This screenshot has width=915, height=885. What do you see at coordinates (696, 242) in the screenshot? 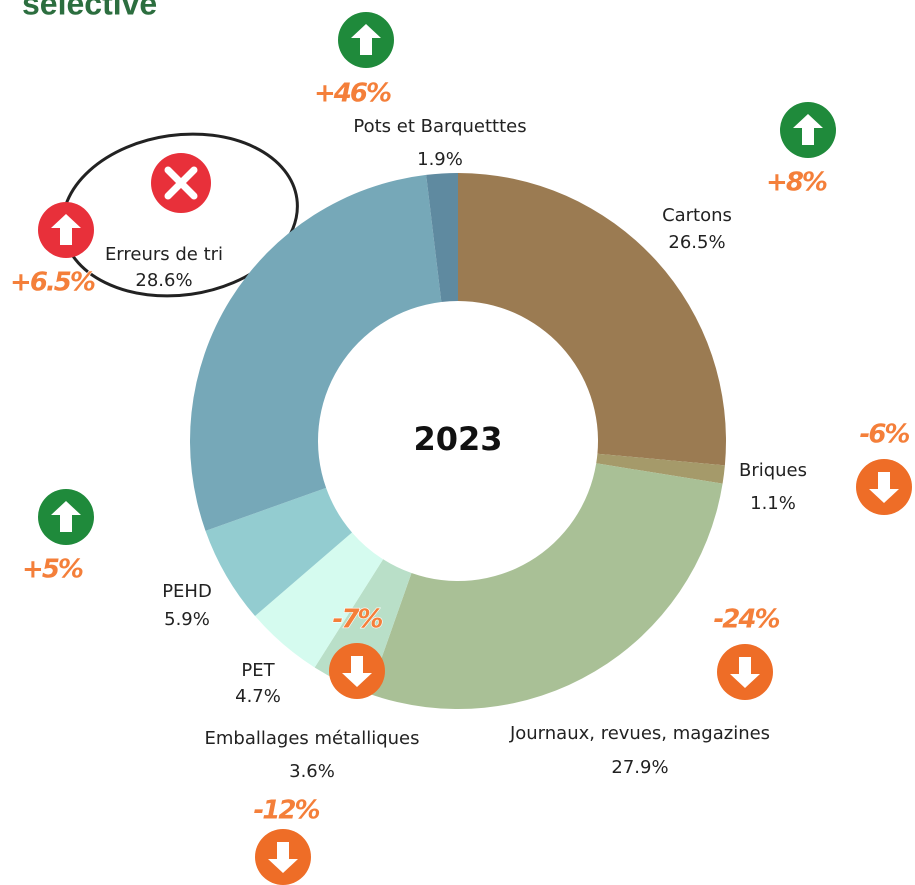
I see `value-label: 26.5%` at bounding box center [696, 242].